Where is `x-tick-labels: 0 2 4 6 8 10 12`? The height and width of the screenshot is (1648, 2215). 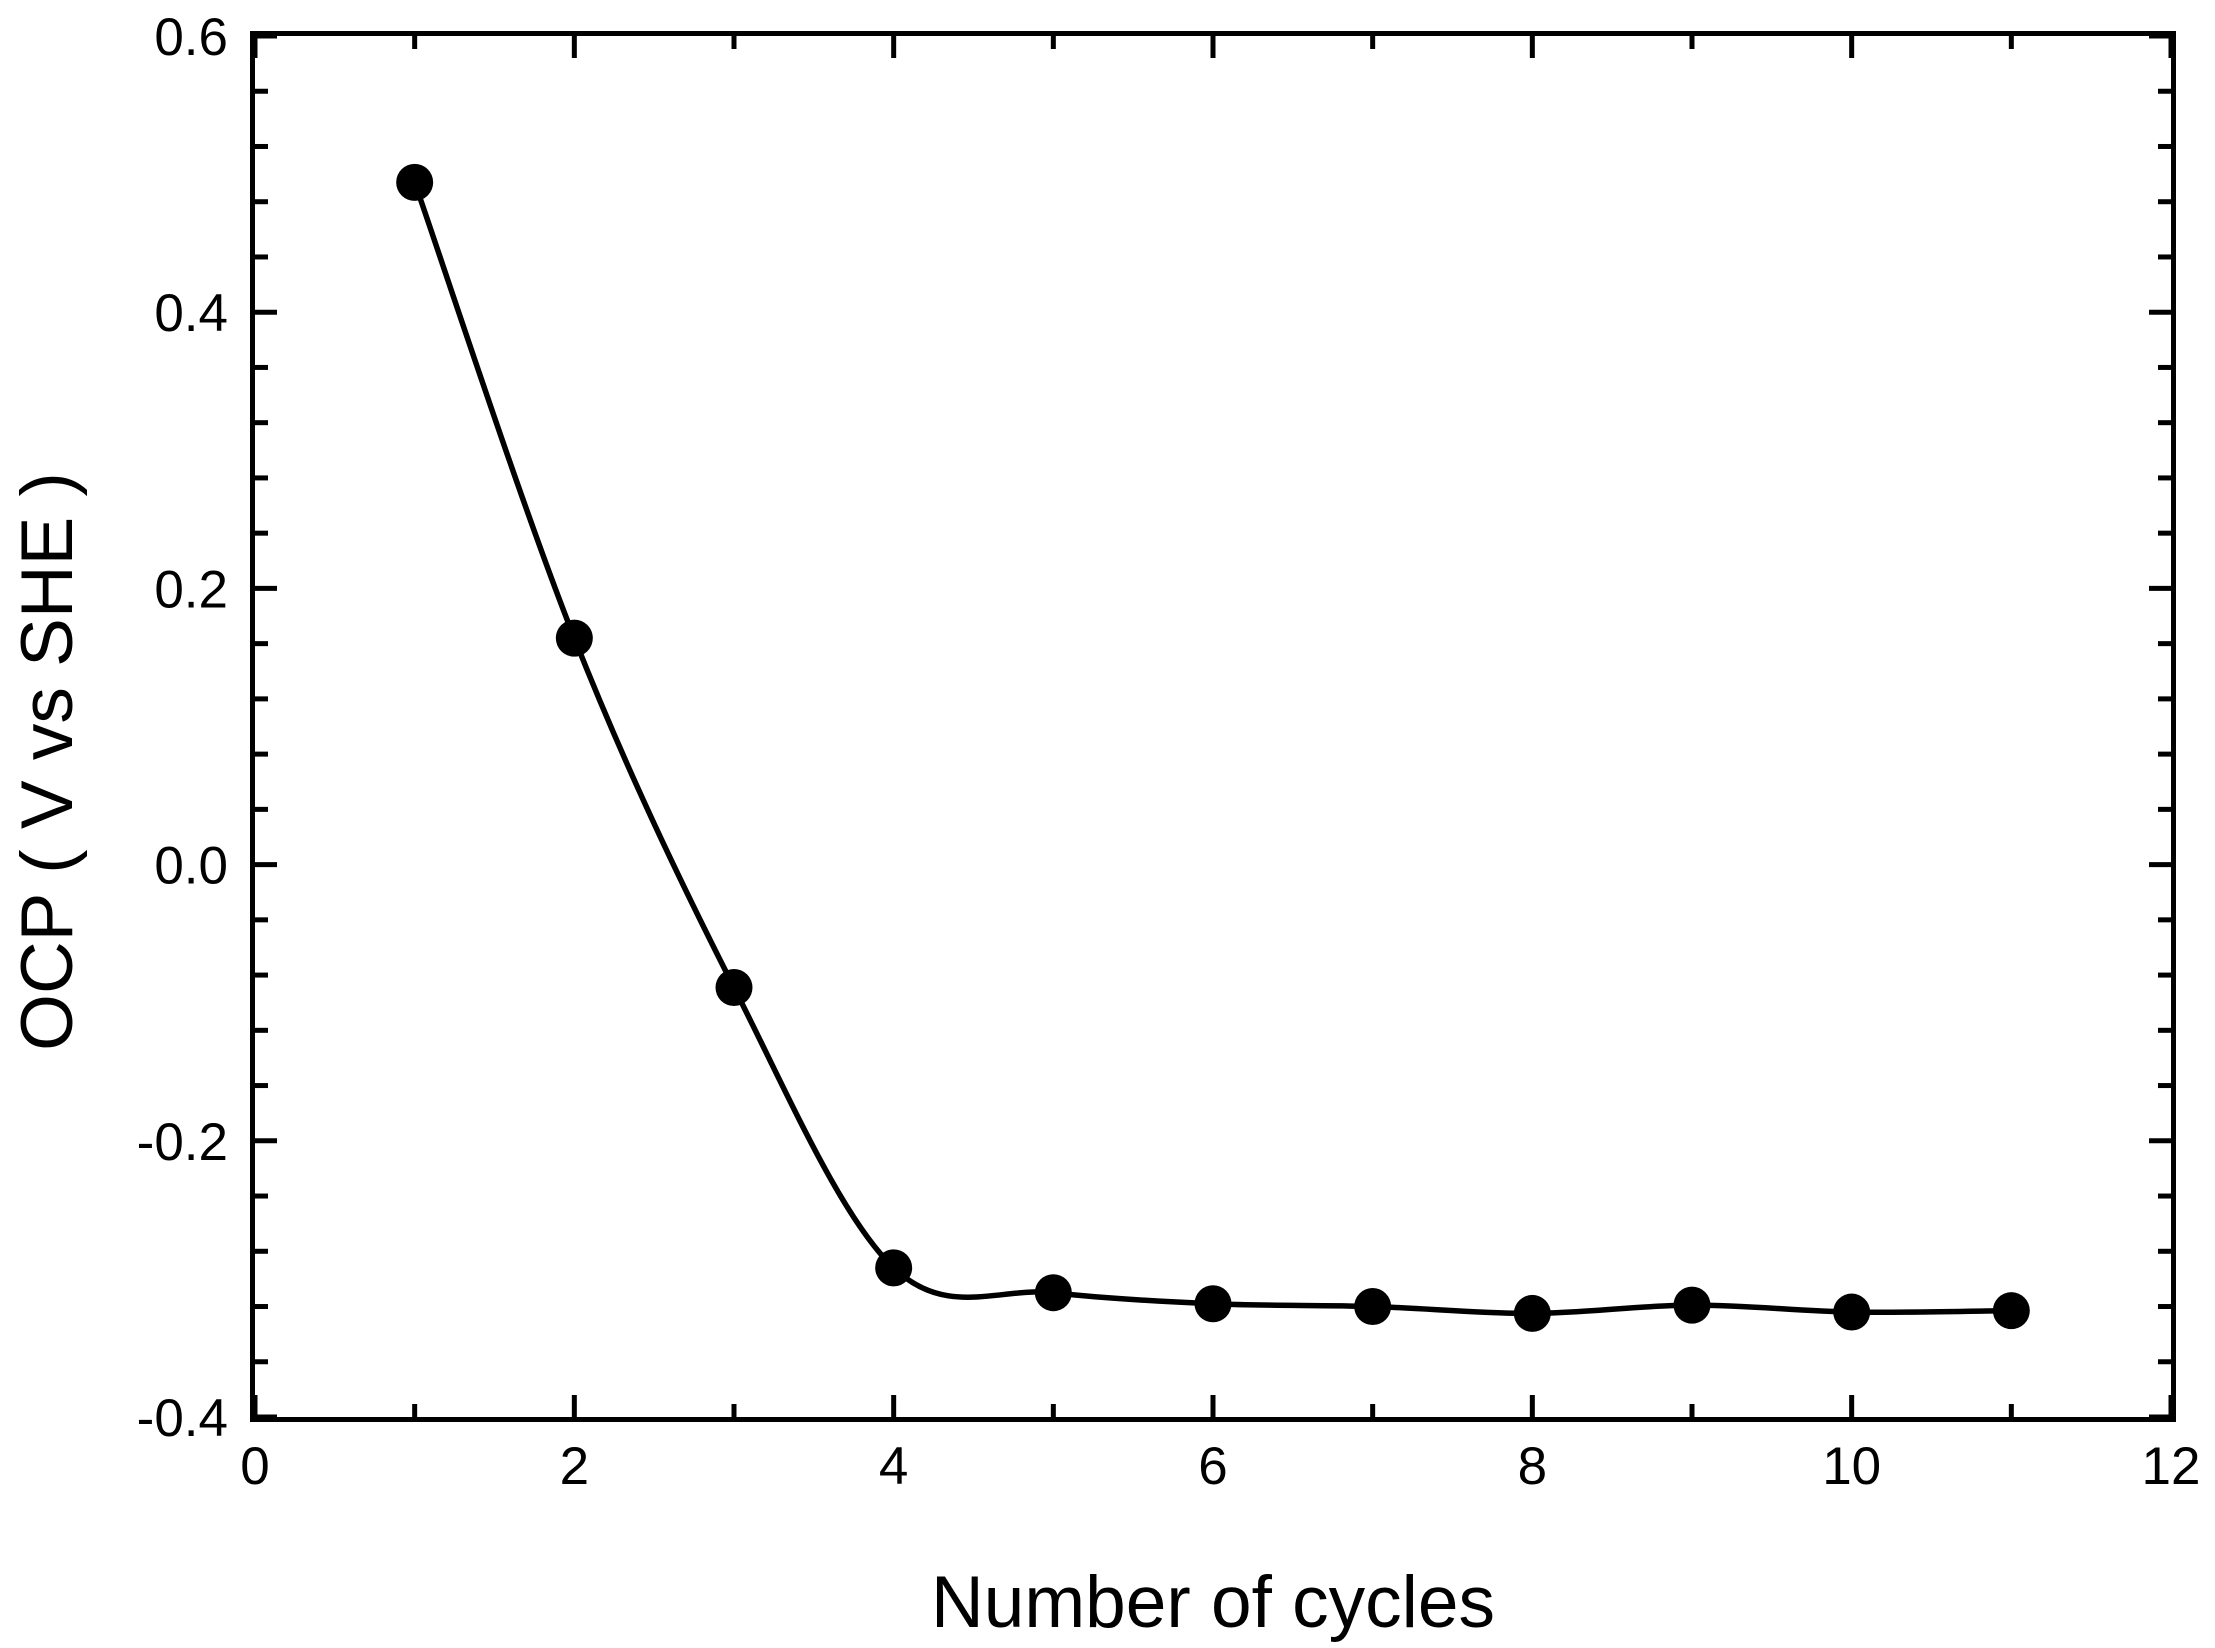
x-tick-labels: 0 2 4 6 8 10 12 is located at coordinates (1220, 1466).